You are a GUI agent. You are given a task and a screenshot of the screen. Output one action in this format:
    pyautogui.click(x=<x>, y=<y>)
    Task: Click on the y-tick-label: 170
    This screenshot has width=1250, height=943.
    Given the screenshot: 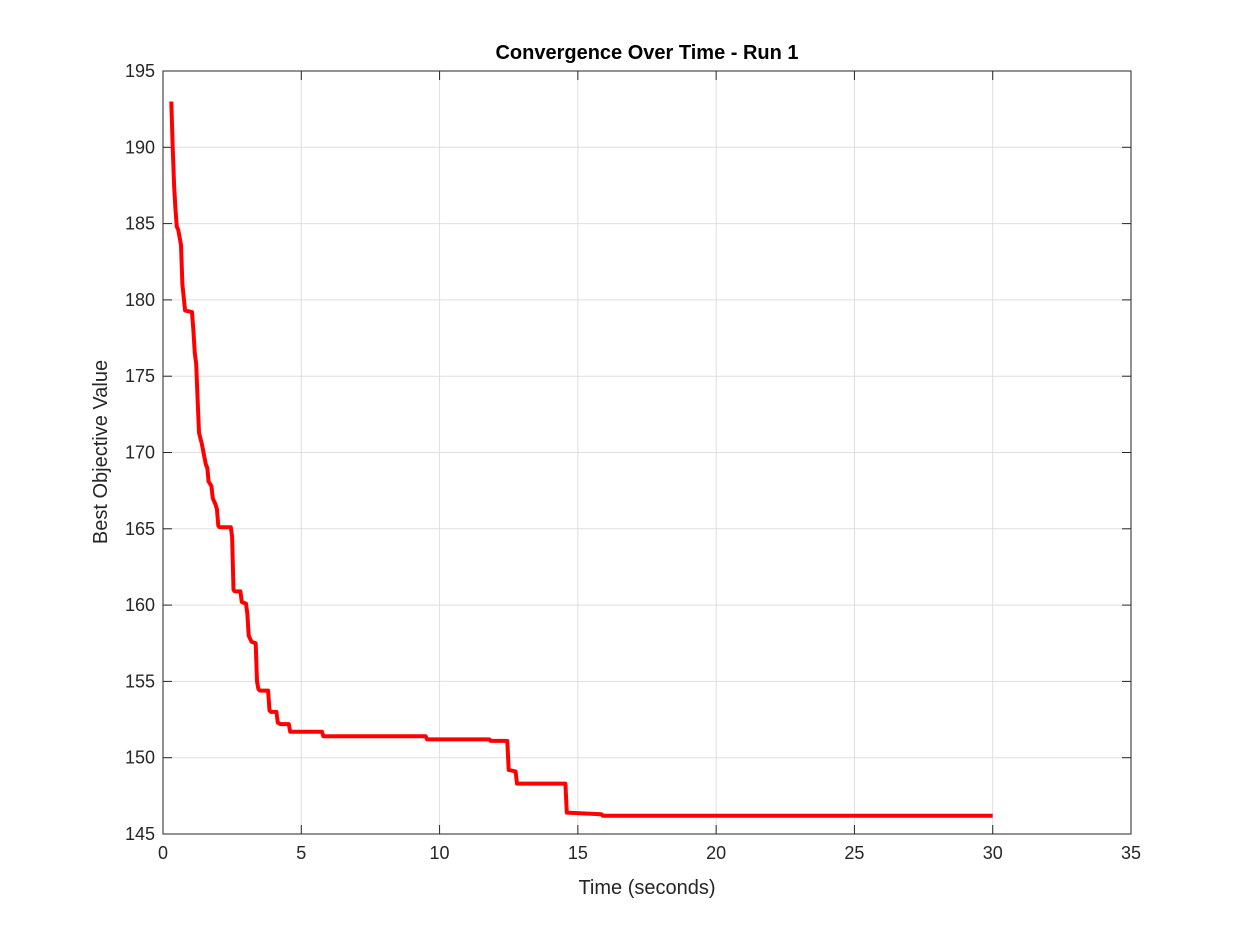 What is the action you would take?
    pyautogui.click(x=140, y=453)
    